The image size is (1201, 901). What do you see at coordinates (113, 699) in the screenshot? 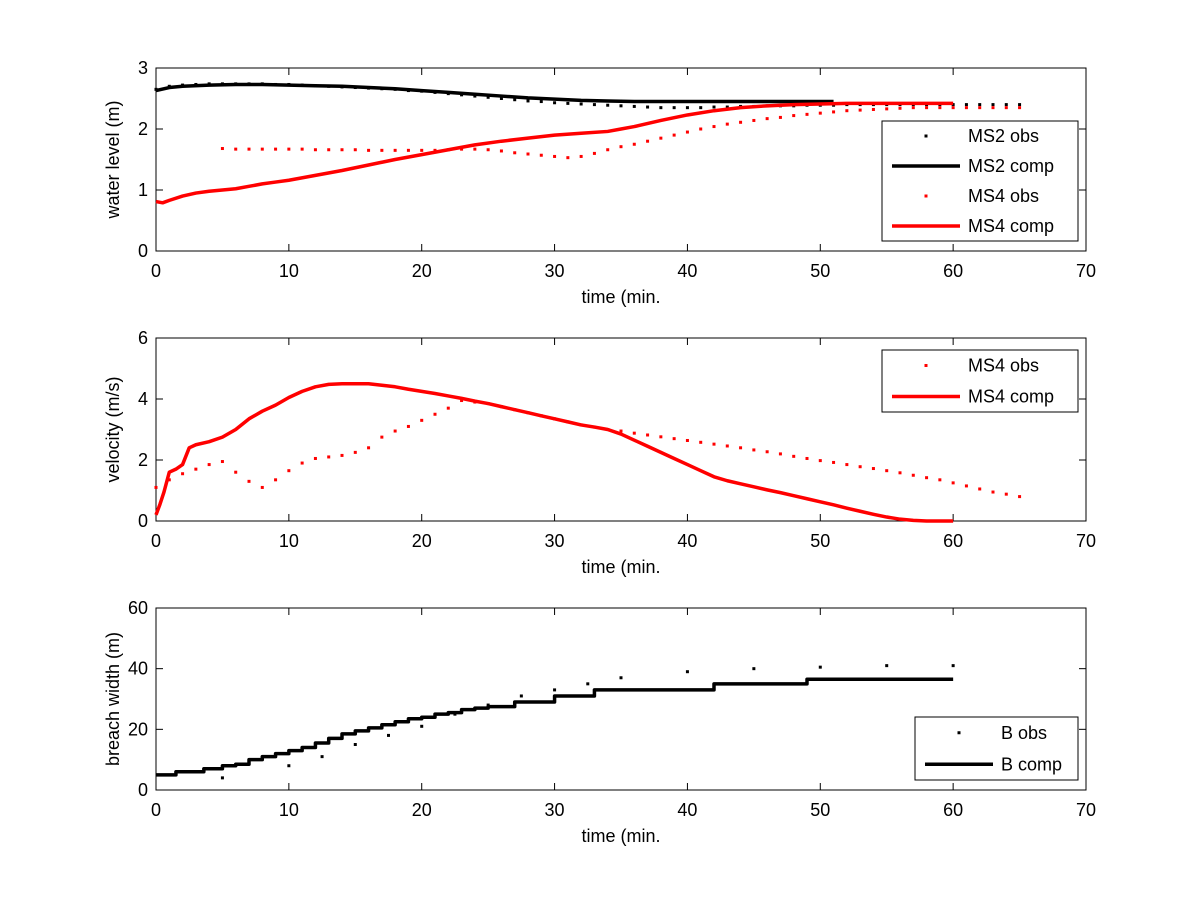
I see `y-axis-label: breach width (m)` at bounding box center [113, 699].